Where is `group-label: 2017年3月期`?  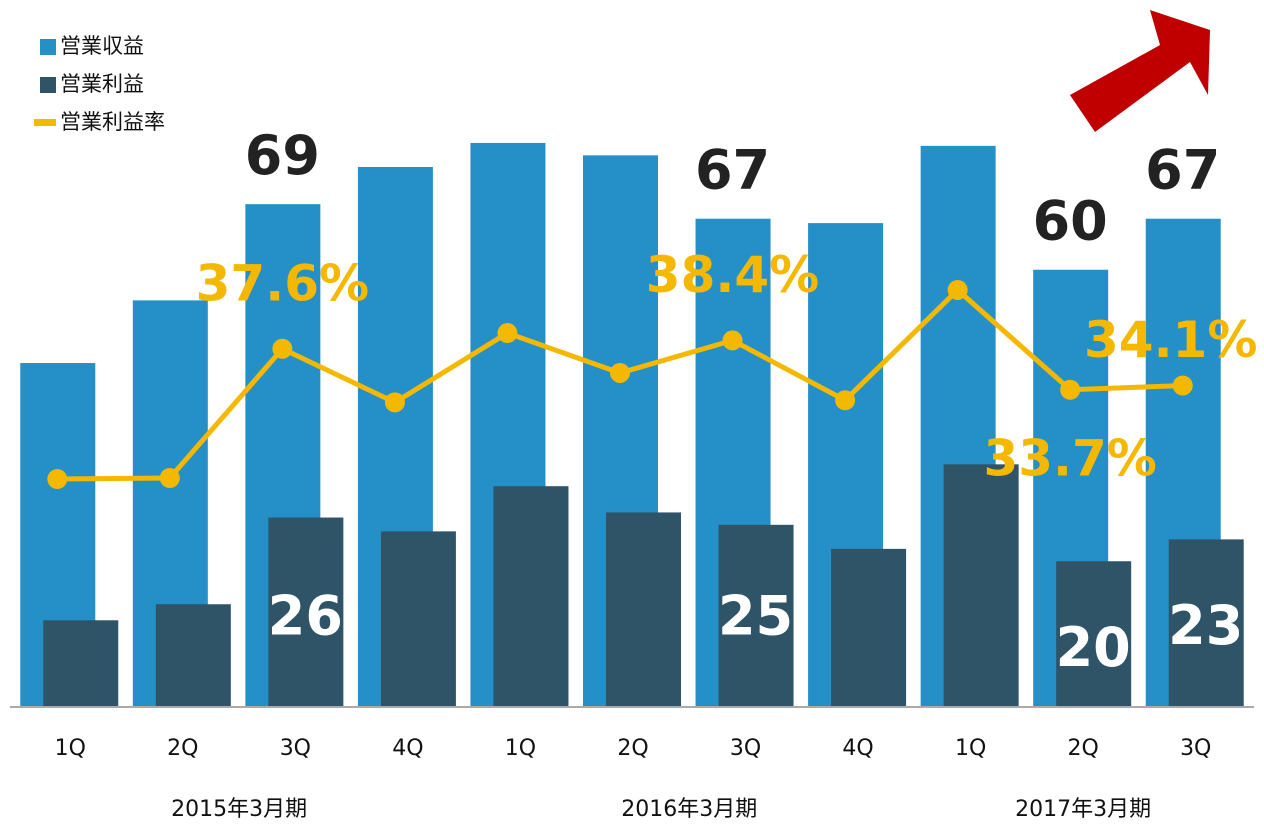
group-label: 2017年3月期 is located at coordinates (1083, 809).